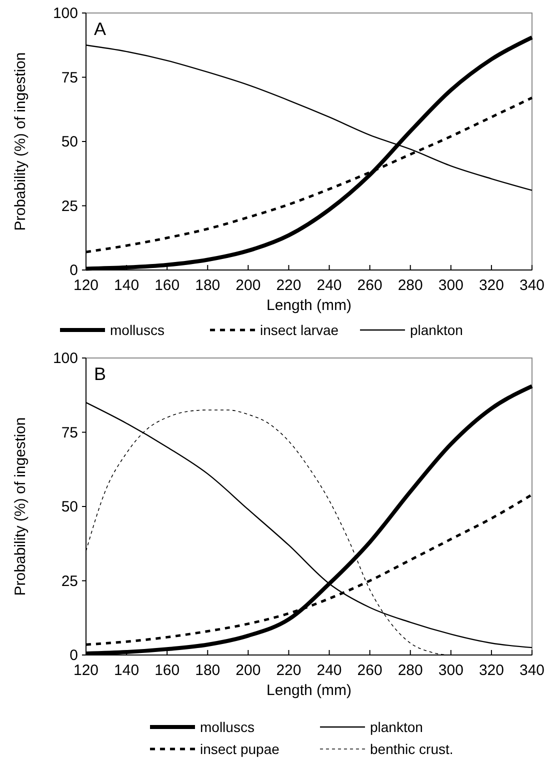 The width and height of the screenshot is (559, 784). I want to click on chart-title: B, so click(100, 374).